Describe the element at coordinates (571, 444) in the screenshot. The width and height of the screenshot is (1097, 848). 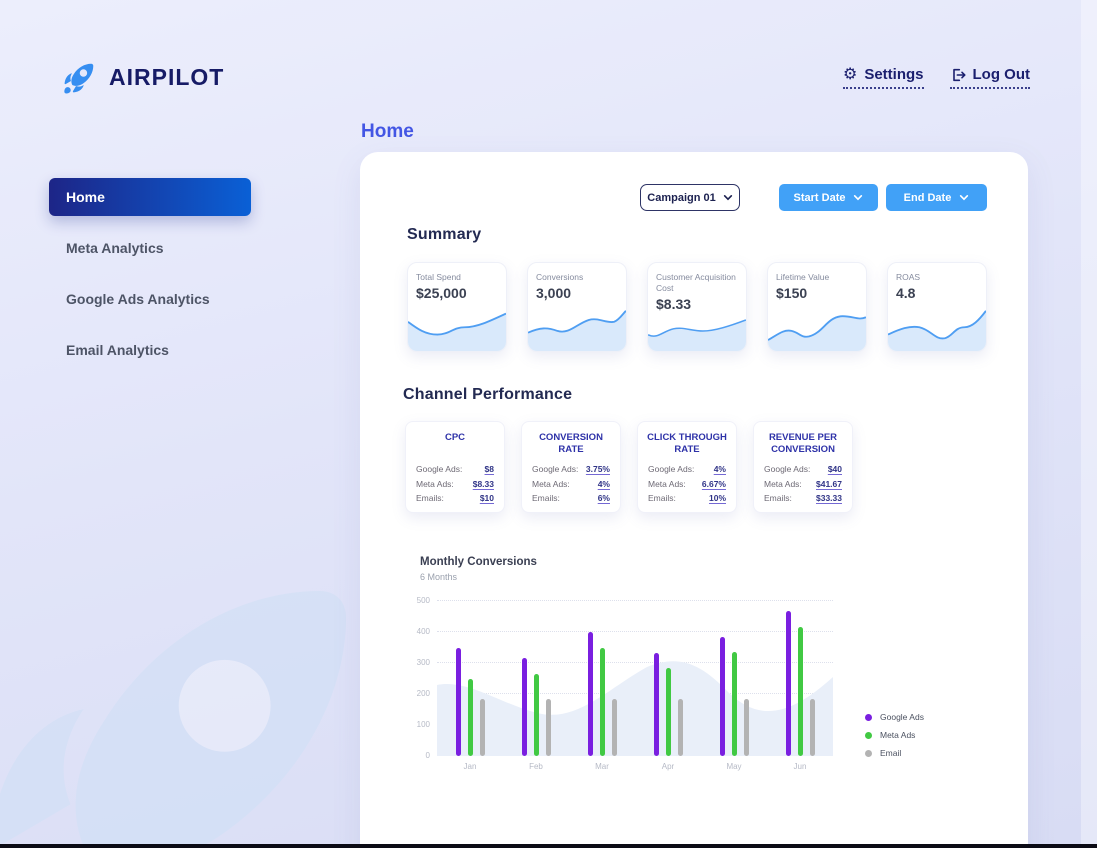
I see `channel-card-title: CONVERSION RATE` at that location.